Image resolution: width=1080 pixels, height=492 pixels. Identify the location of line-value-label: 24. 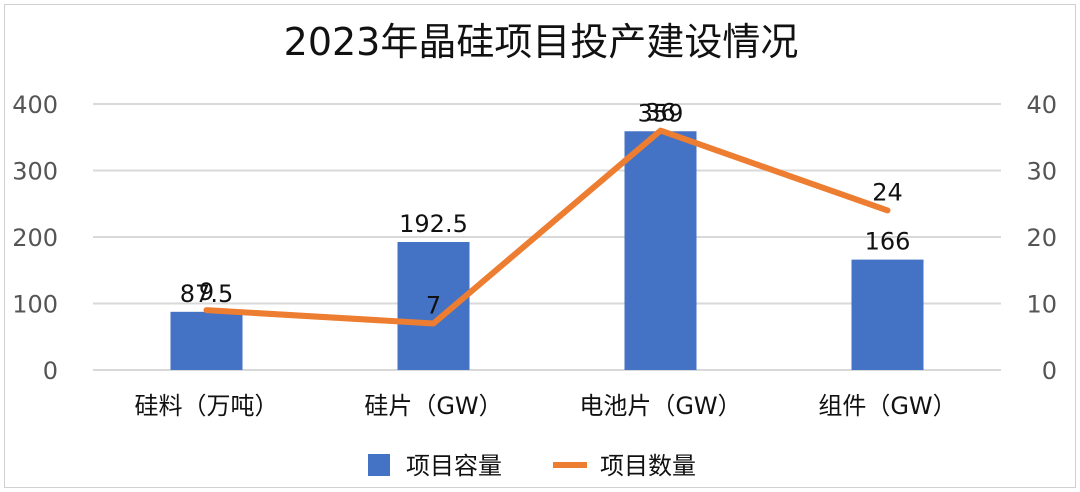
(887, 192).